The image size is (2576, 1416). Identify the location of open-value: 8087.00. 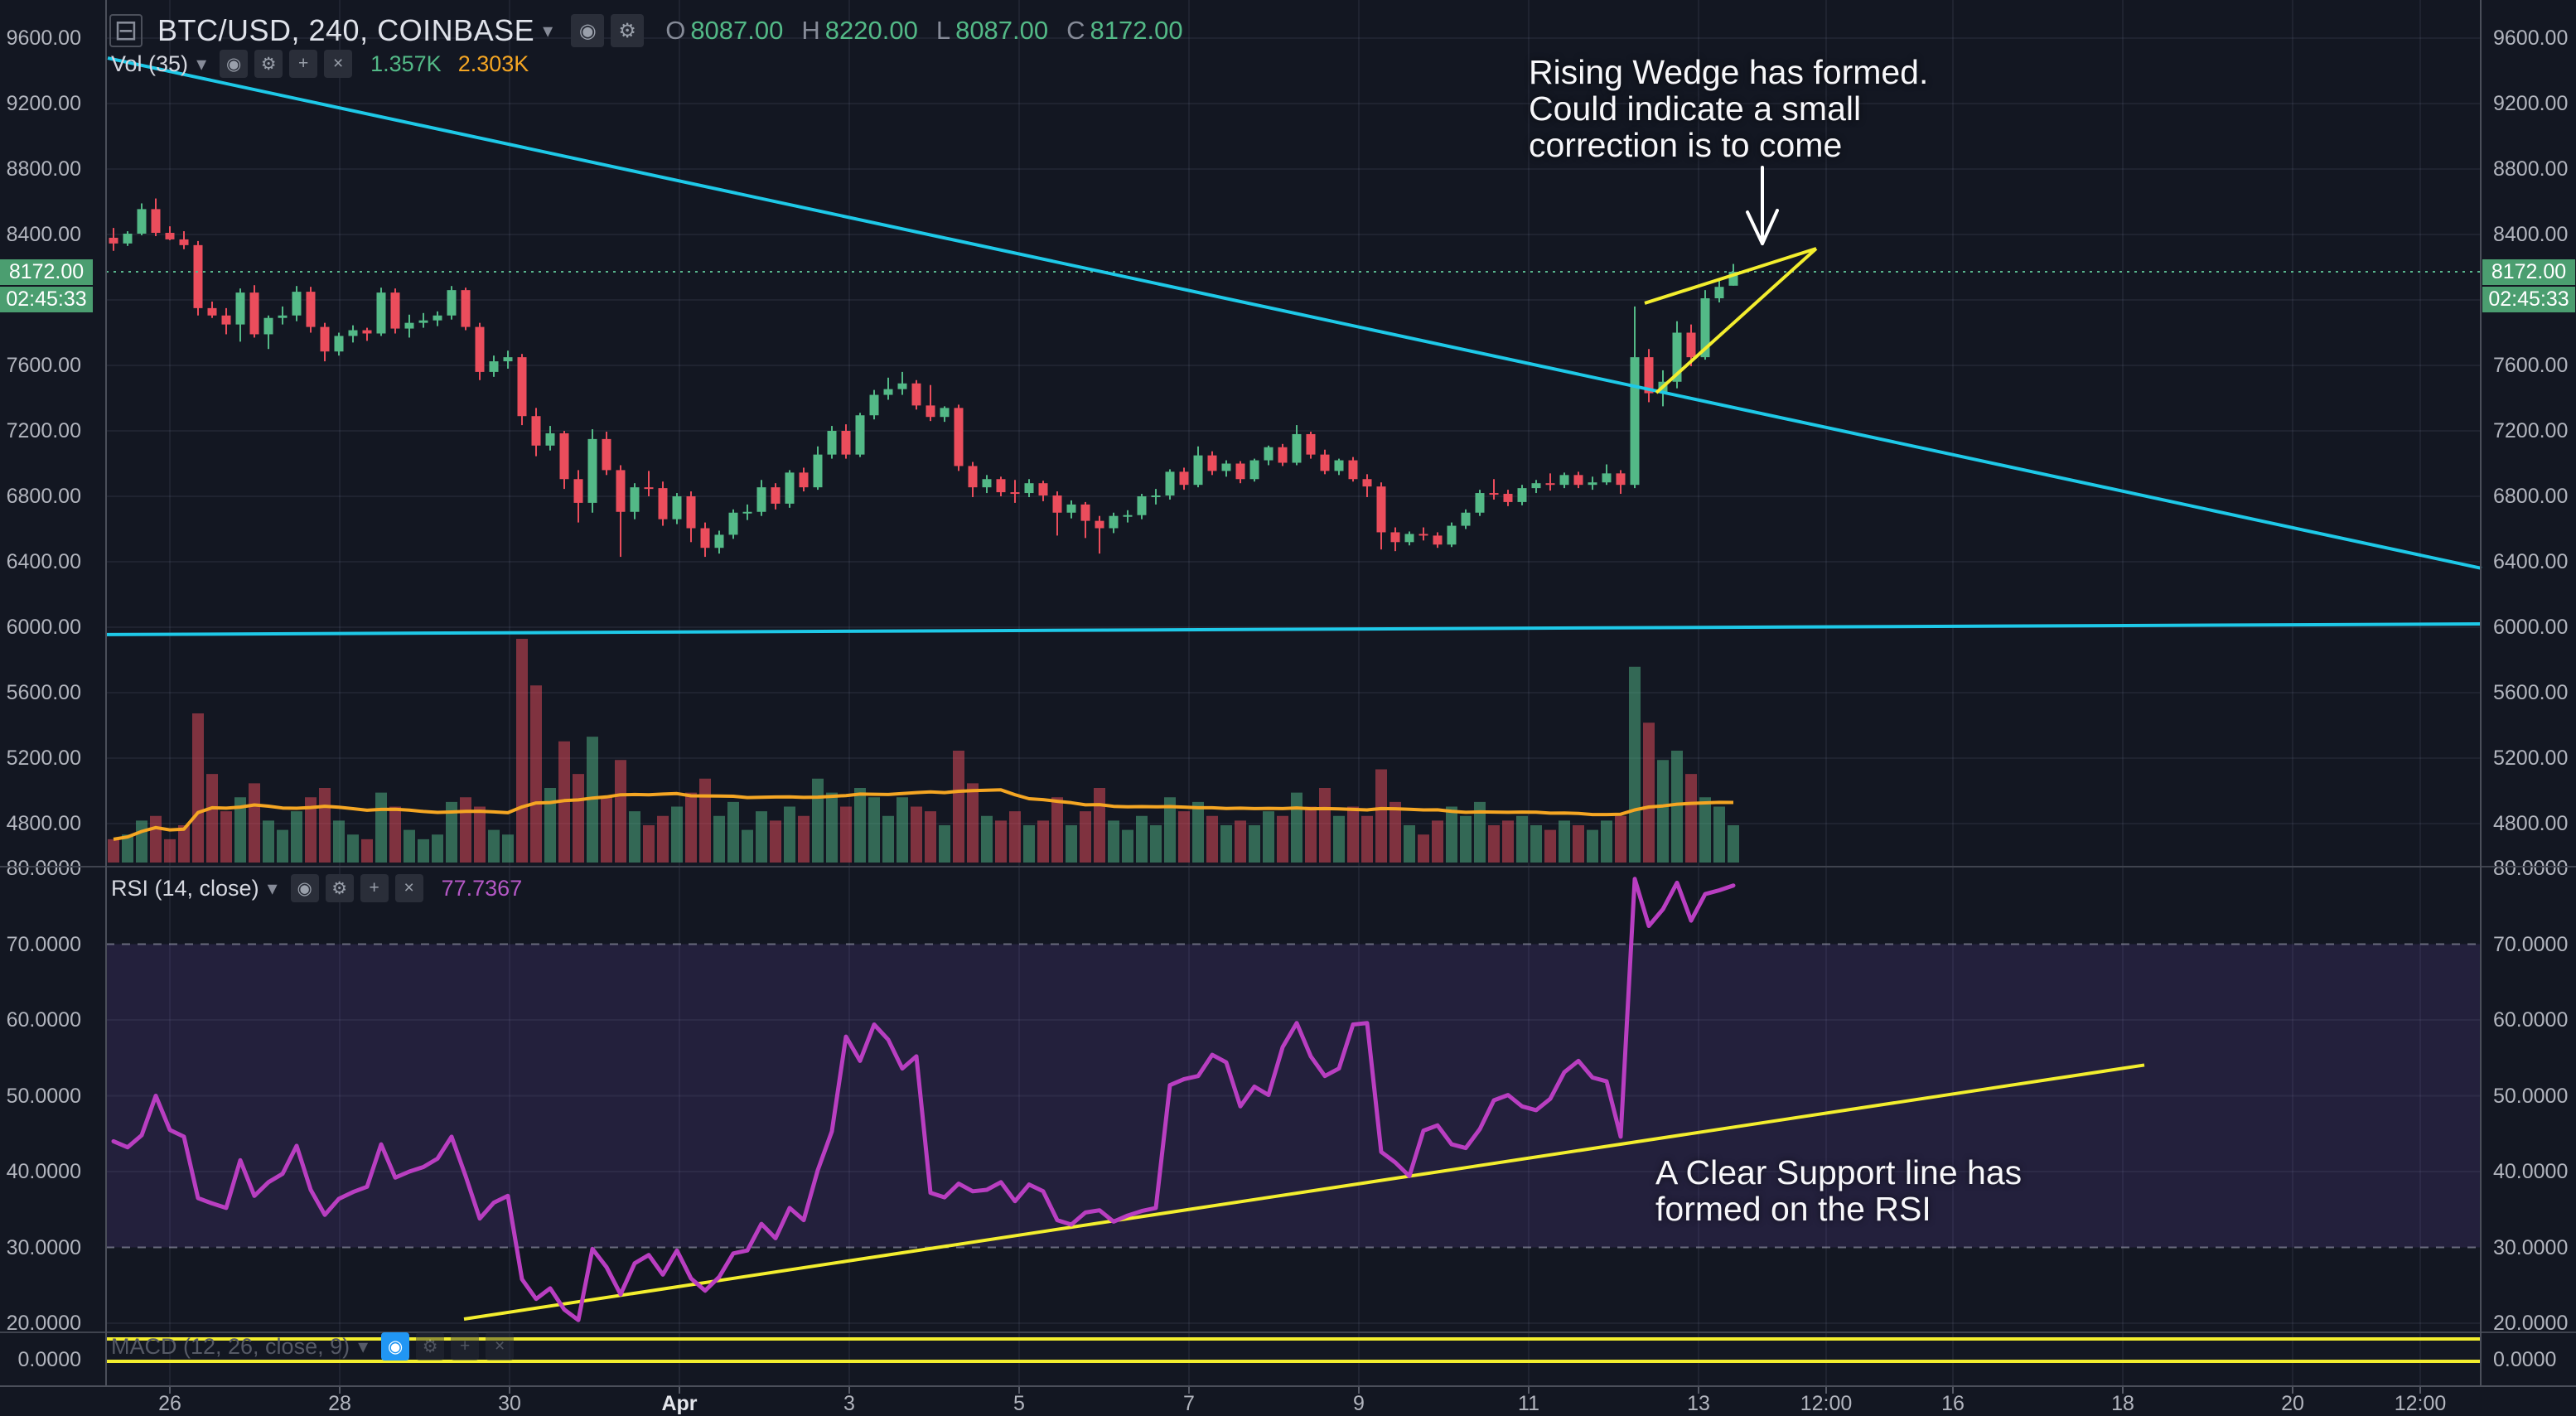
(737, 31).